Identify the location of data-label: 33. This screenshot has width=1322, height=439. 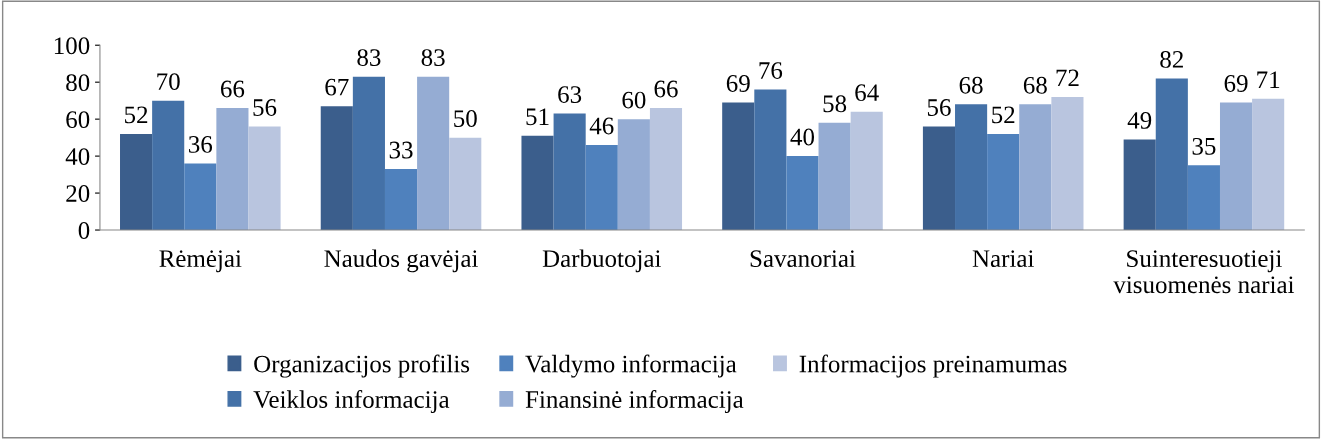
(401, 150).